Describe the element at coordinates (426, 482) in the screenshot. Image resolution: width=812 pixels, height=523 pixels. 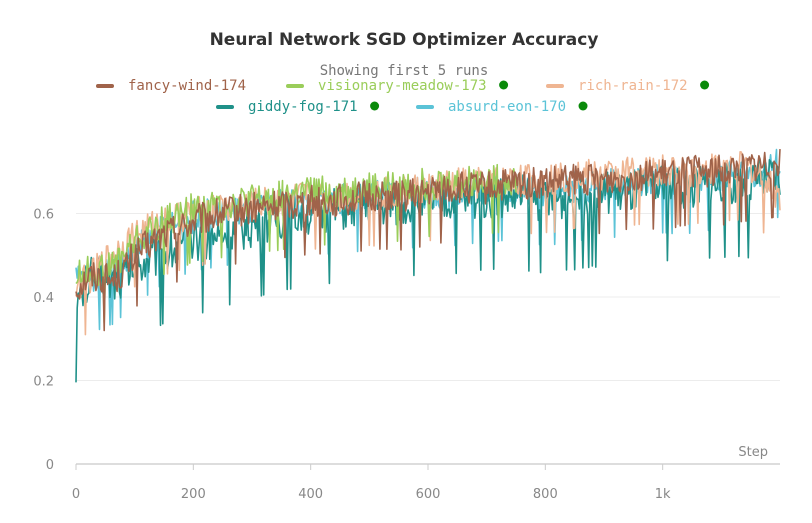
I see `axes: 0 200 400 600 800 1k` at that location.